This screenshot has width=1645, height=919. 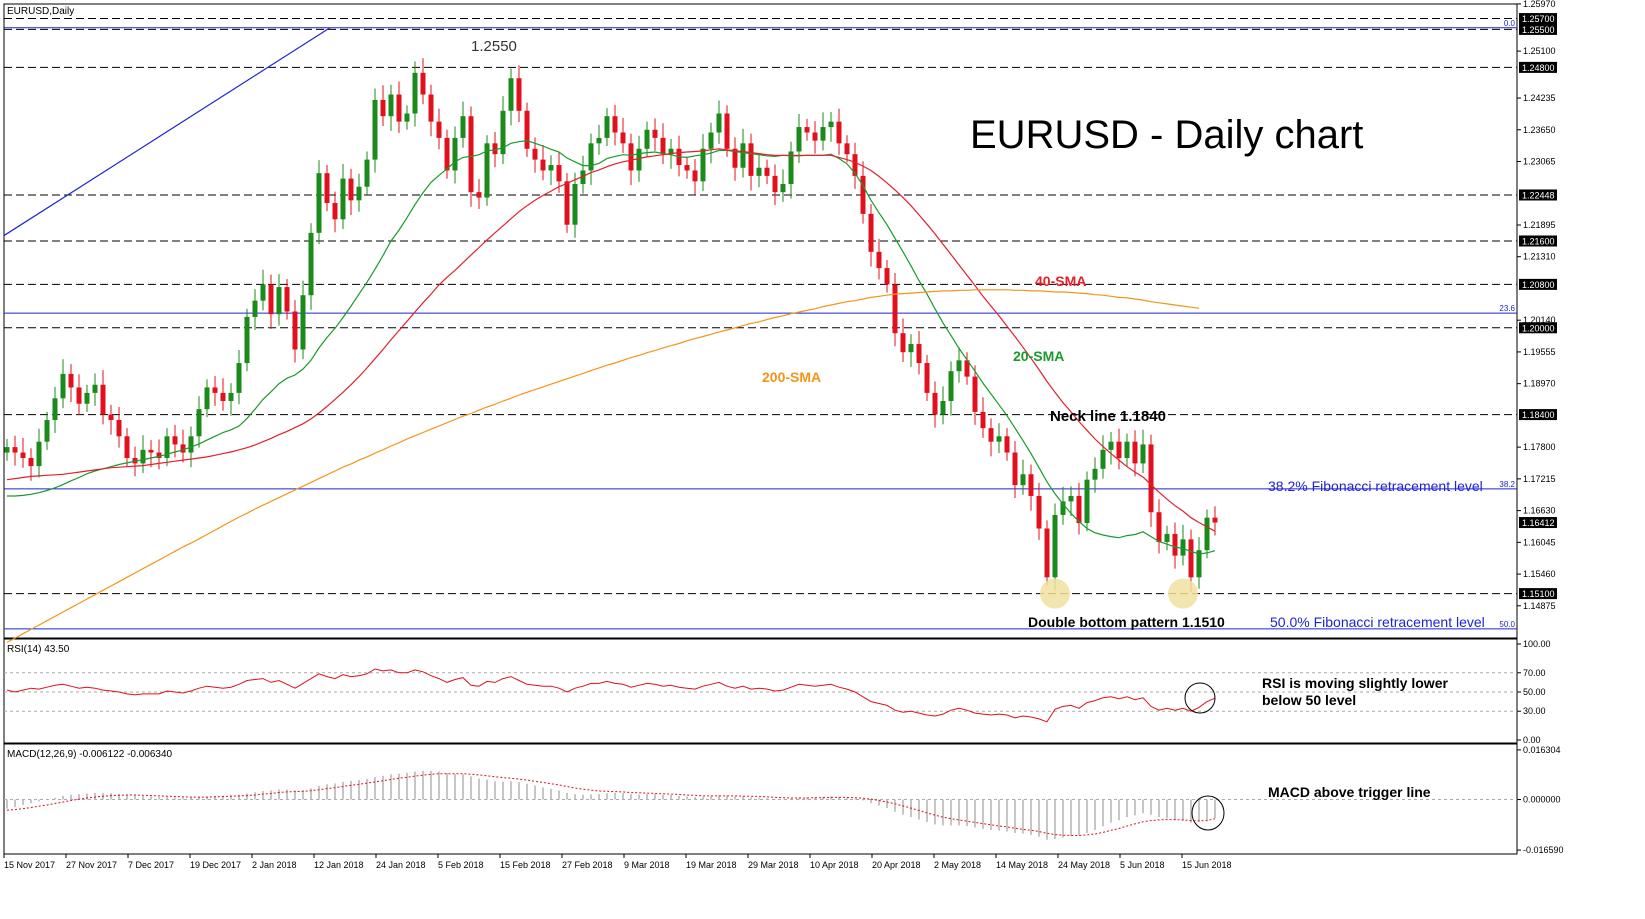 What do you see at coordinates (760, 799) in the screenshot?
I see `macd-pane-frame` at bounding box center [760, 799].